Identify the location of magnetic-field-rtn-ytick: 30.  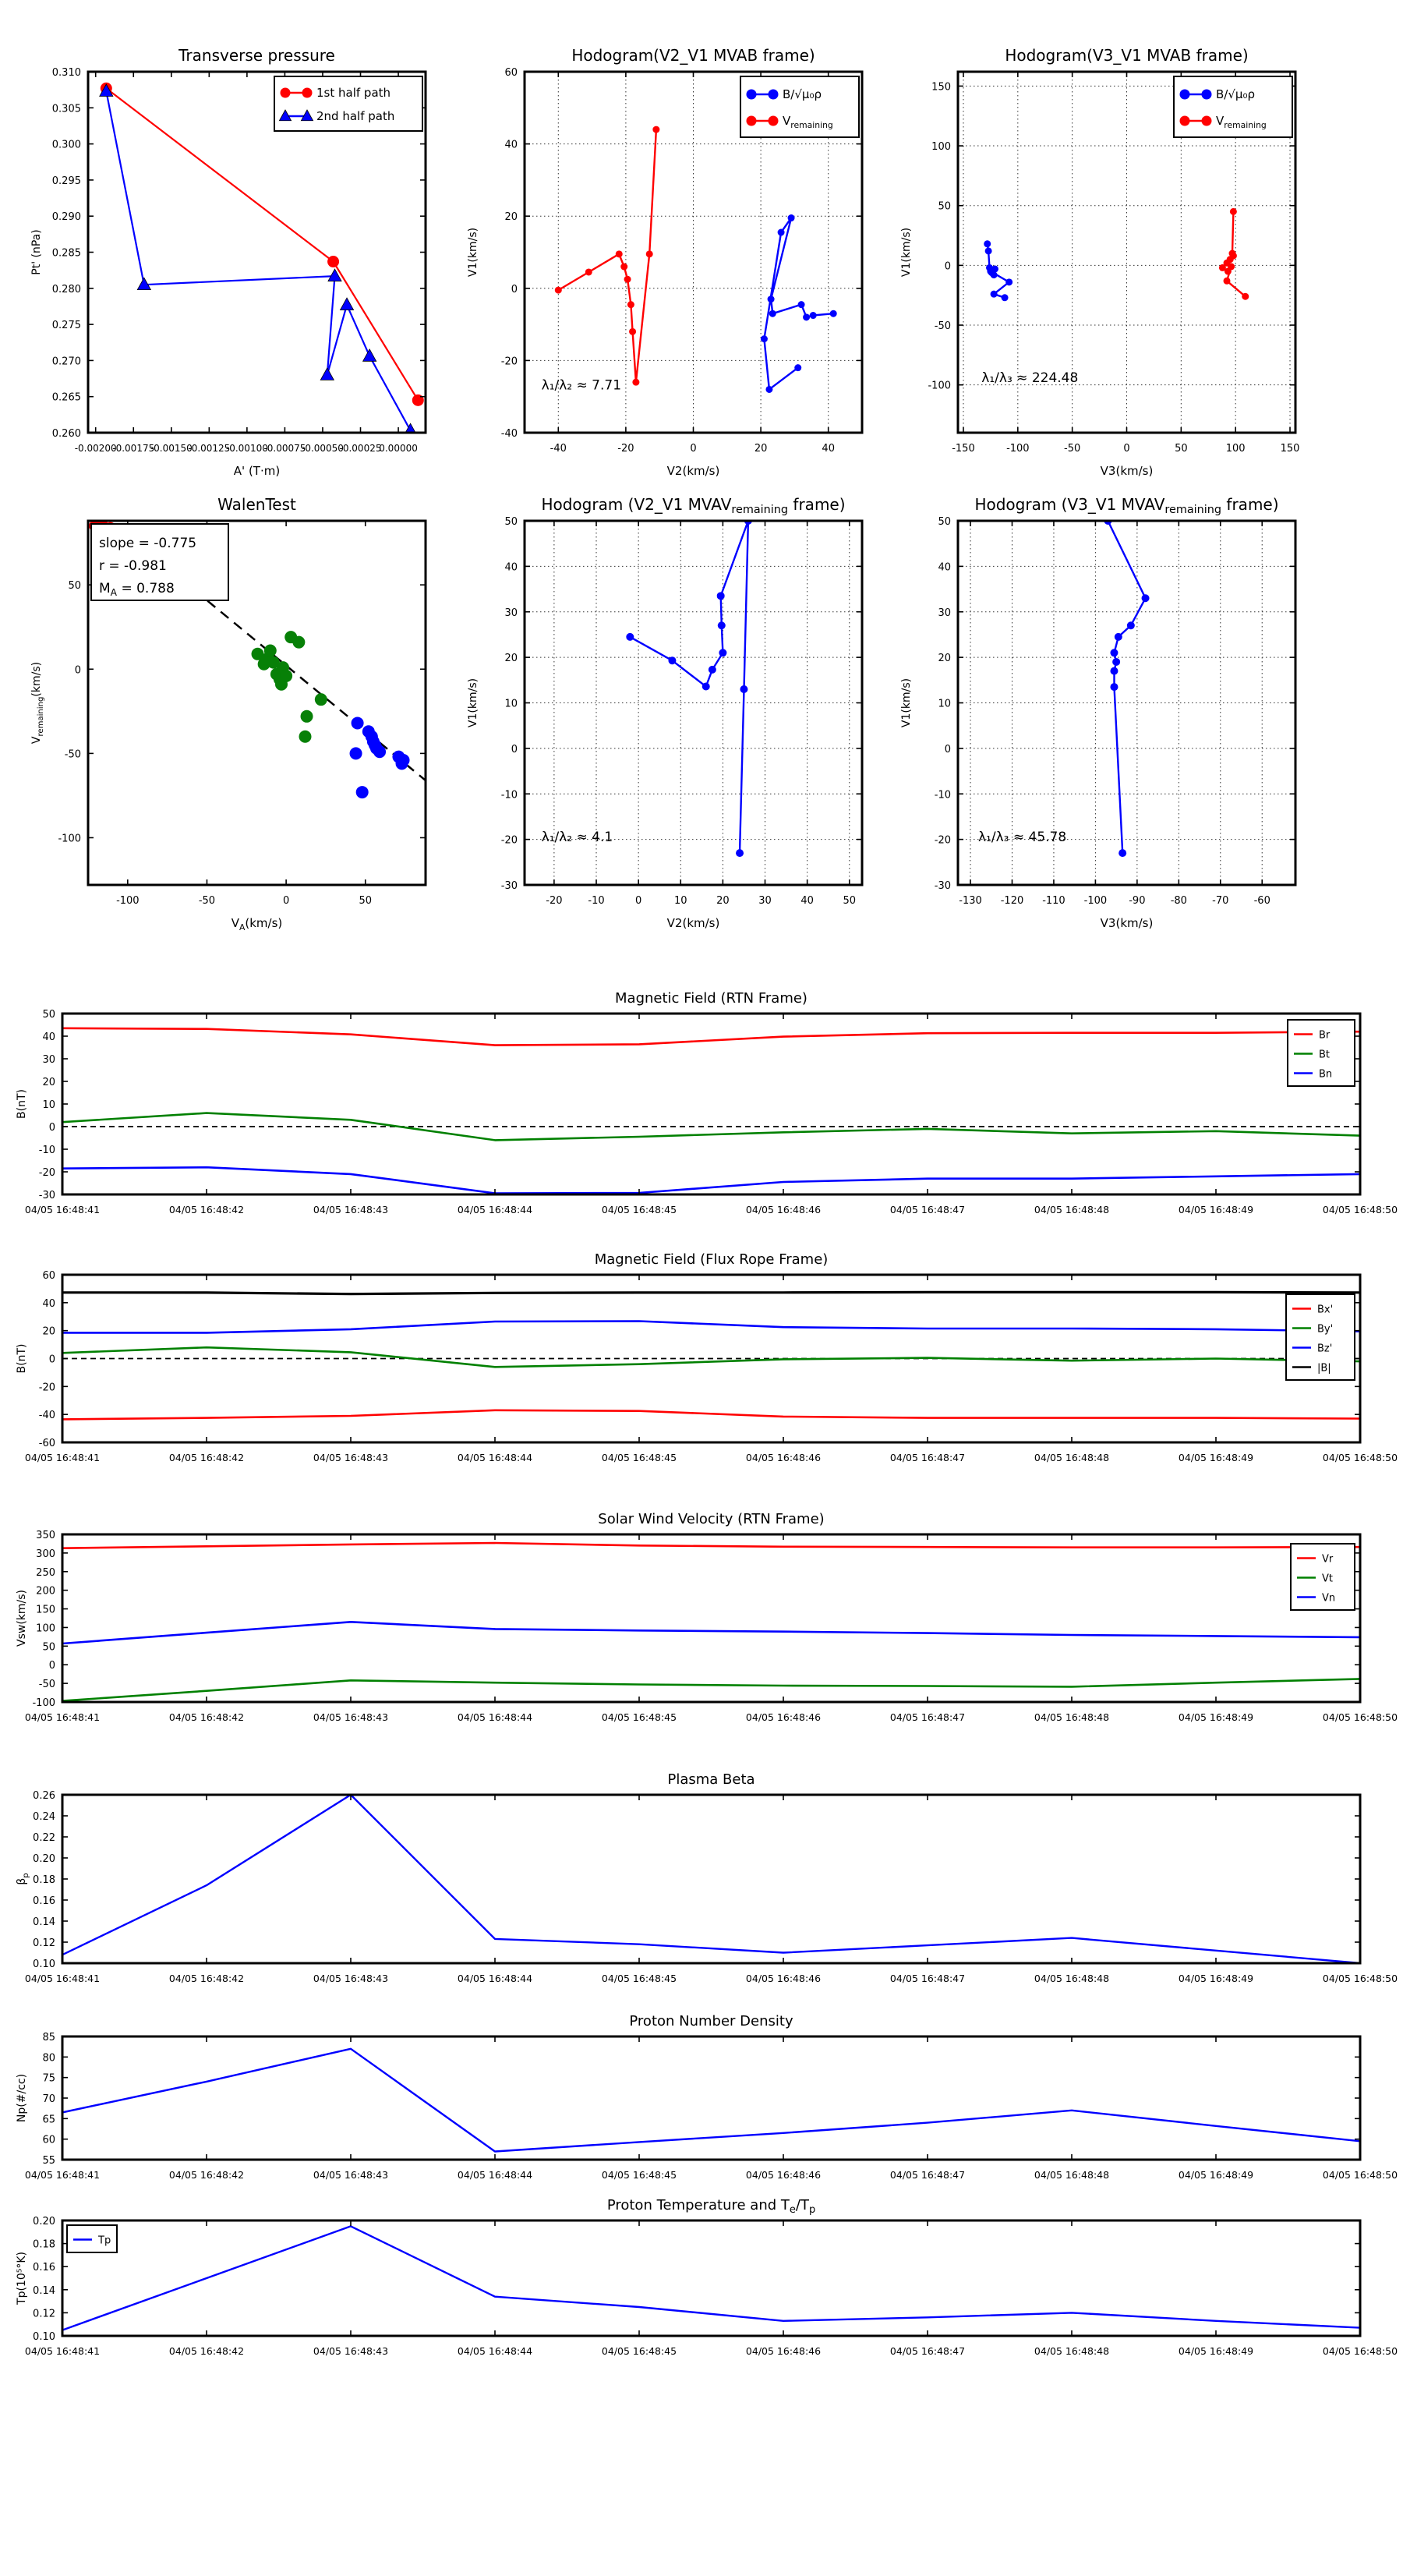
(48, 1060).